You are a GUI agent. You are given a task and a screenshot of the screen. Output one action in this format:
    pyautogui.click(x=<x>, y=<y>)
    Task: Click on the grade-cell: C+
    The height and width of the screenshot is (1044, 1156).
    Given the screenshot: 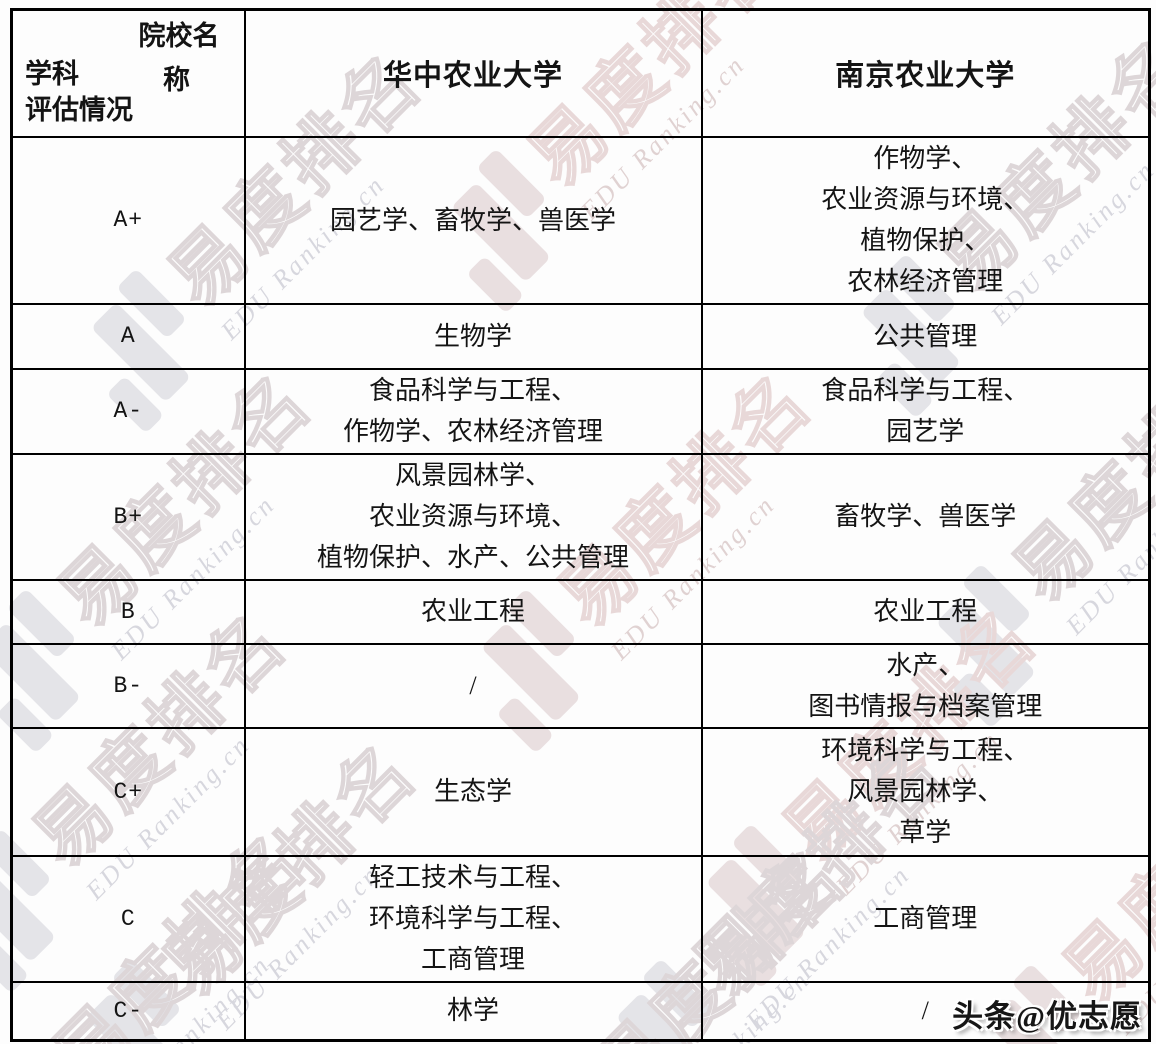 What is the action you would take?
    pyautogui.click(x=128, y=791)
    